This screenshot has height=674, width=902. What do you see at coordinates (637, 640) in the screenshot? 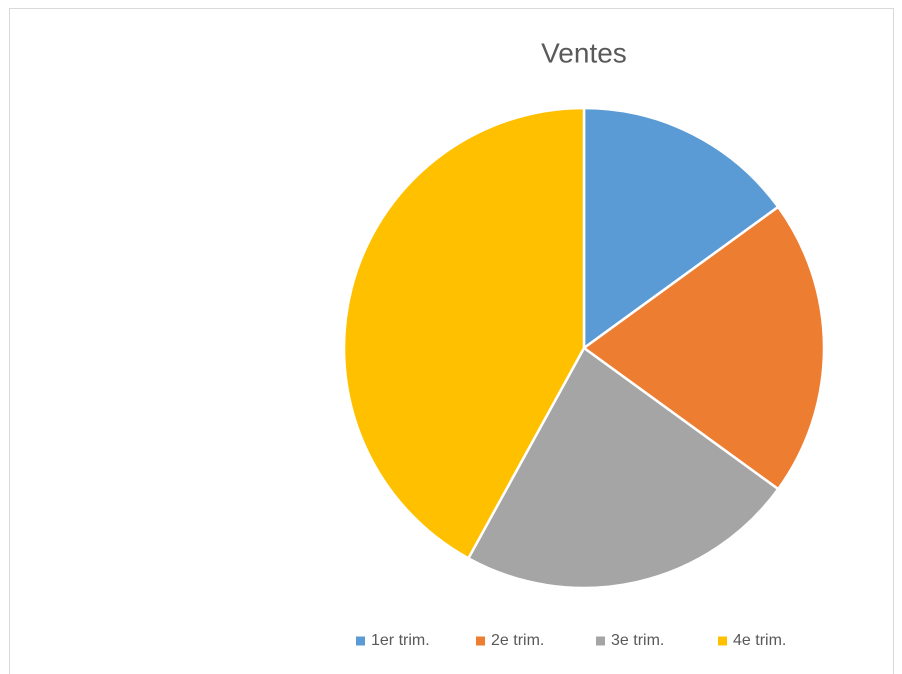
I see `legend-label: 3e trim.` at bounding box center [637, 640].